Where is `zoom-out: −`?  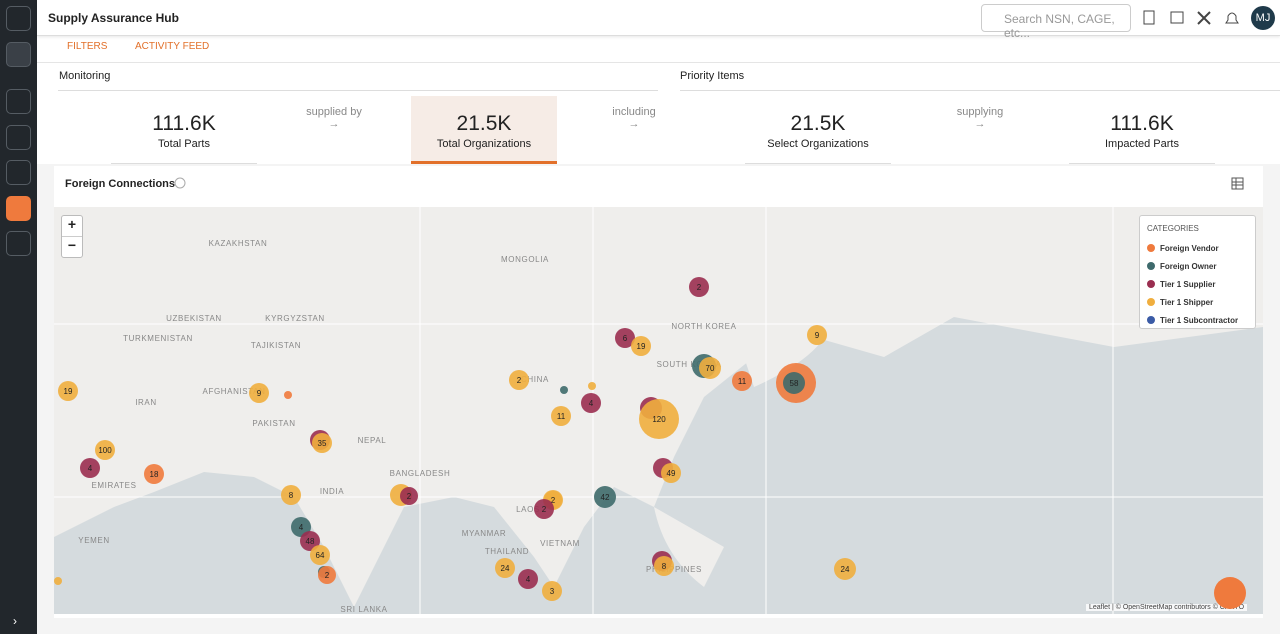 zoom-out: − is located at coordinates (72, 245).